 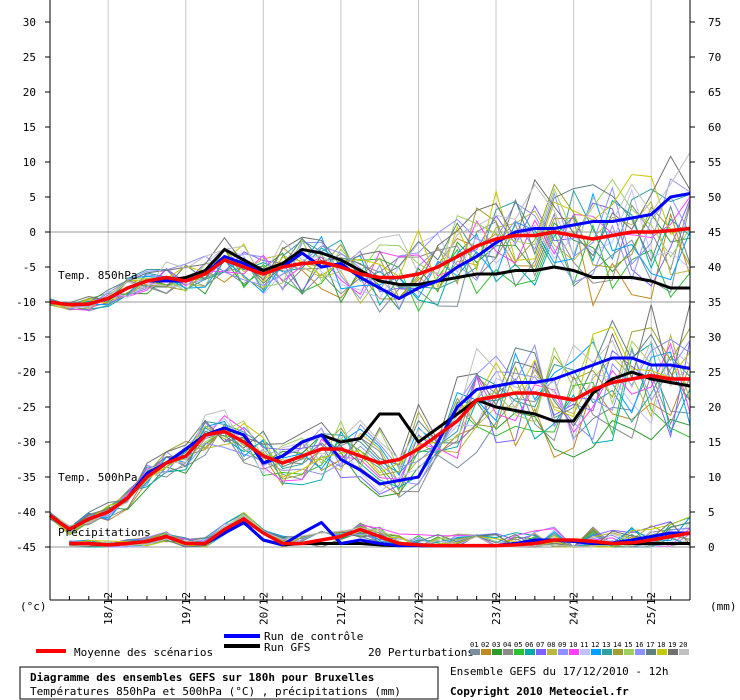 What do you see at coordinates (628, 645) in the screenshot?
I see `perturbation-legend-number: 15` at bounding box center [628, 645].